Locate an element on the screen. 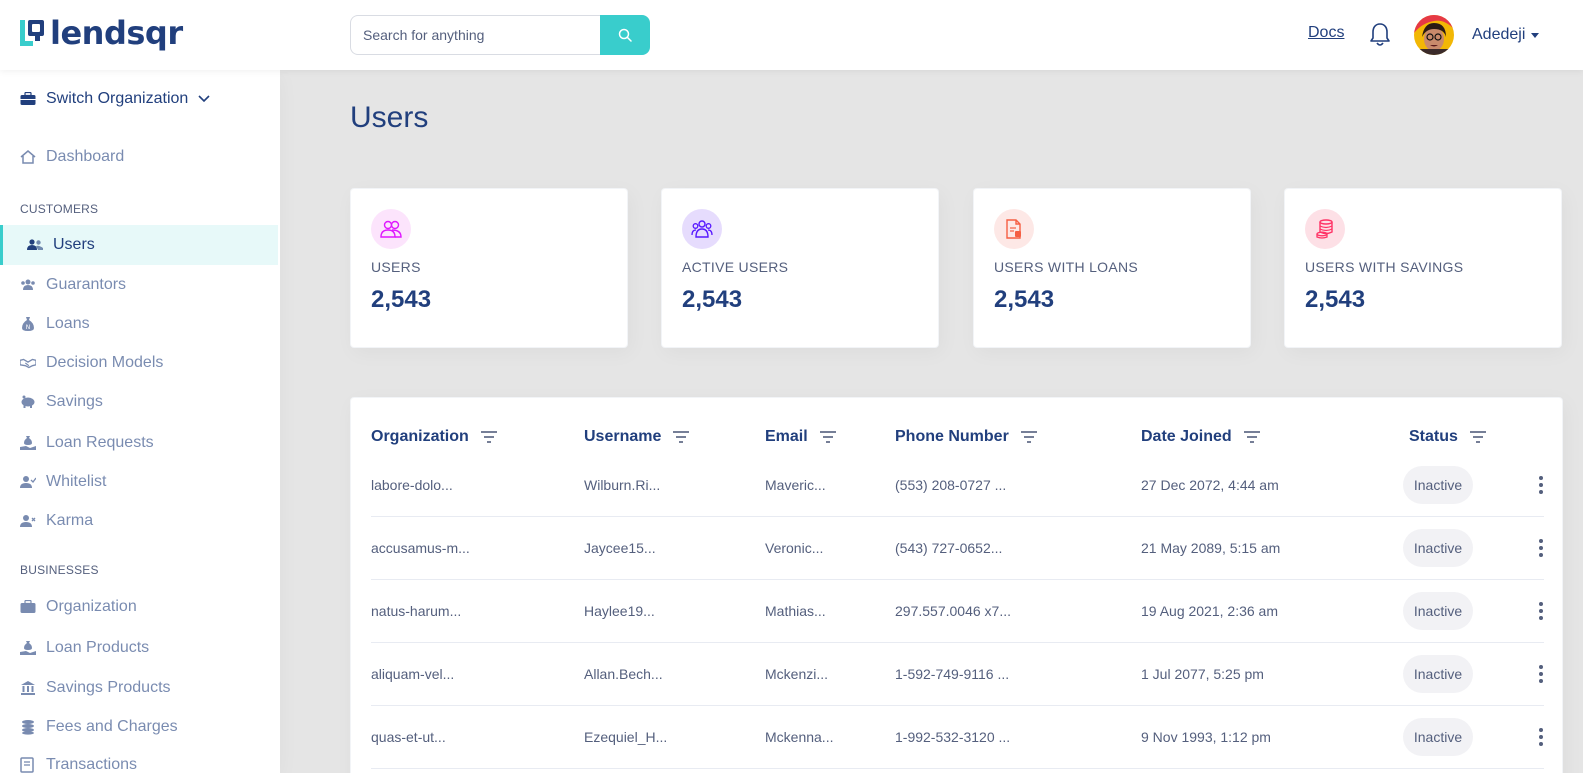  column-header-organization: Organization is located at coordinates (434, 437).